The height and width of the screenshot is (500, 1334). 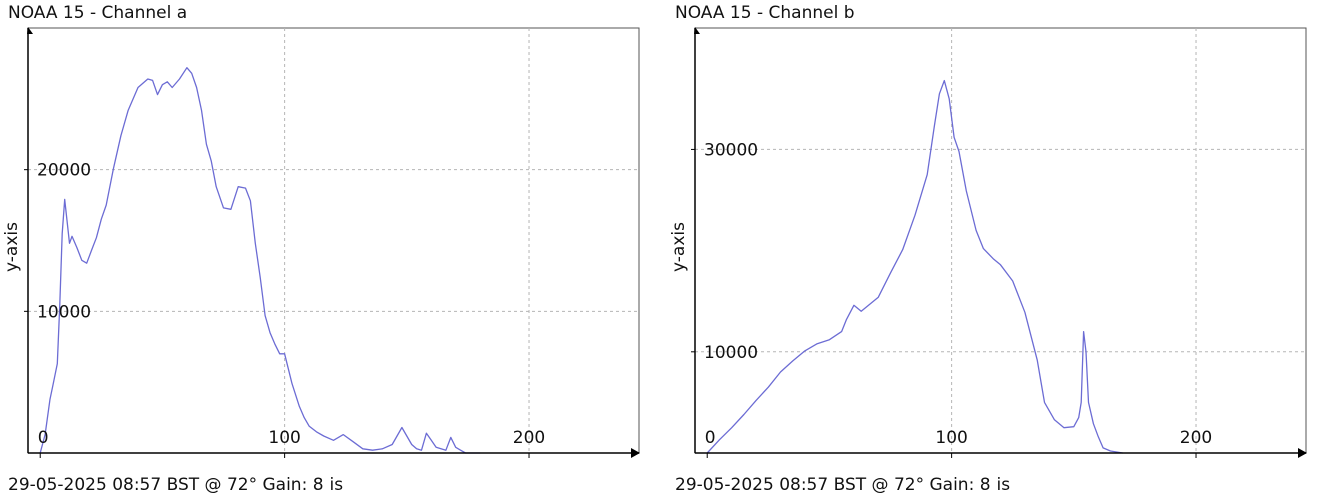 What do you see at coordinates (64, 171) in the screenshot?
I see `y-tick-label: 20000` at bounding box center [64, 171].